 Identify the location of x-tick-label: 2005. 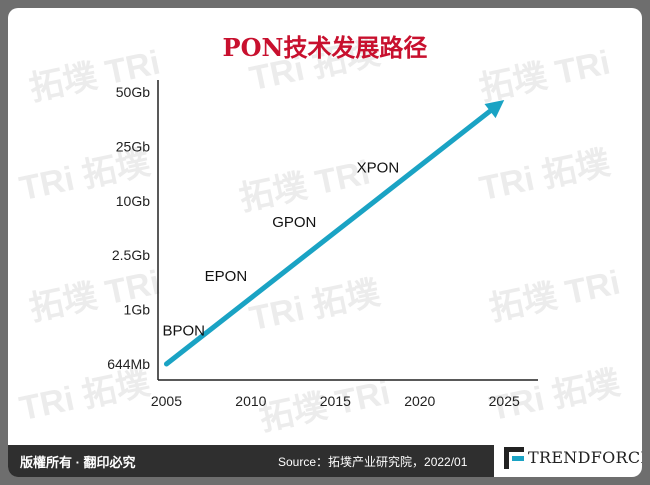
(166, 401).